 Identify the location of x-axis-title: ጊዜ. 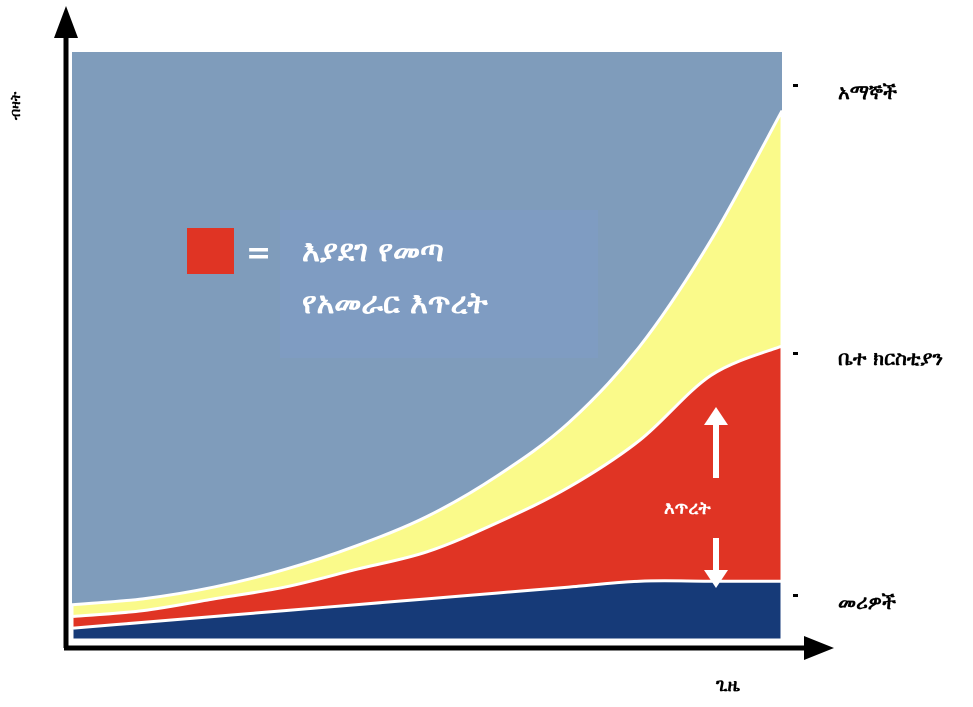
(728, 685).